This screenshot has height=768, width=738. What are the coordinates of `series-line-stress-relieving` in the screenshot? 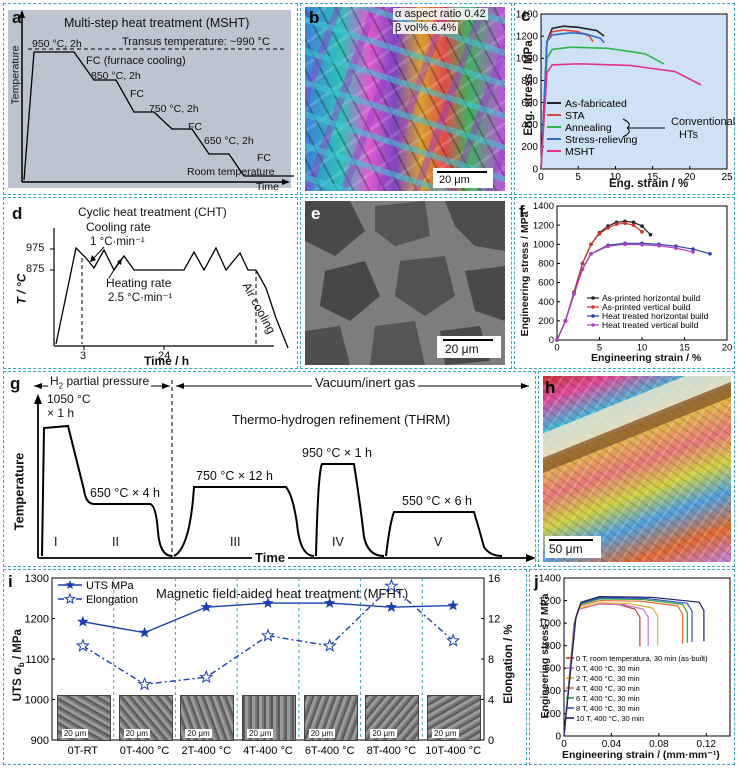 It's located at (572, 101).